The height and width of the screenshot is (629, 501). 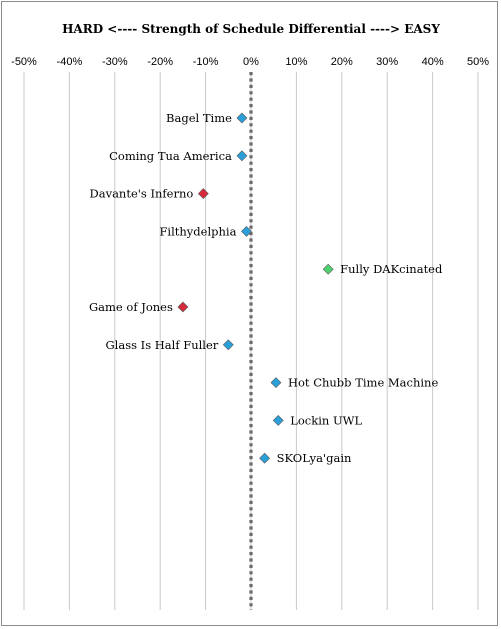 I want to click on data-point-label: Bagel Time, so click(x=199, y=118).